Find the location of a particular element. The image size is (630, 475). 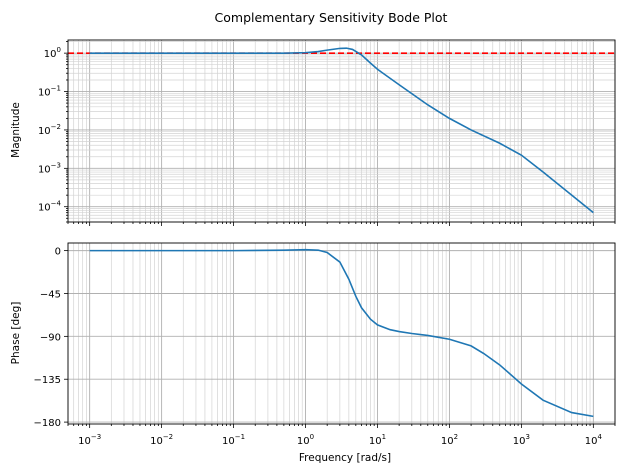

x-tick-label: 10² is located at coordinates (449, 440).